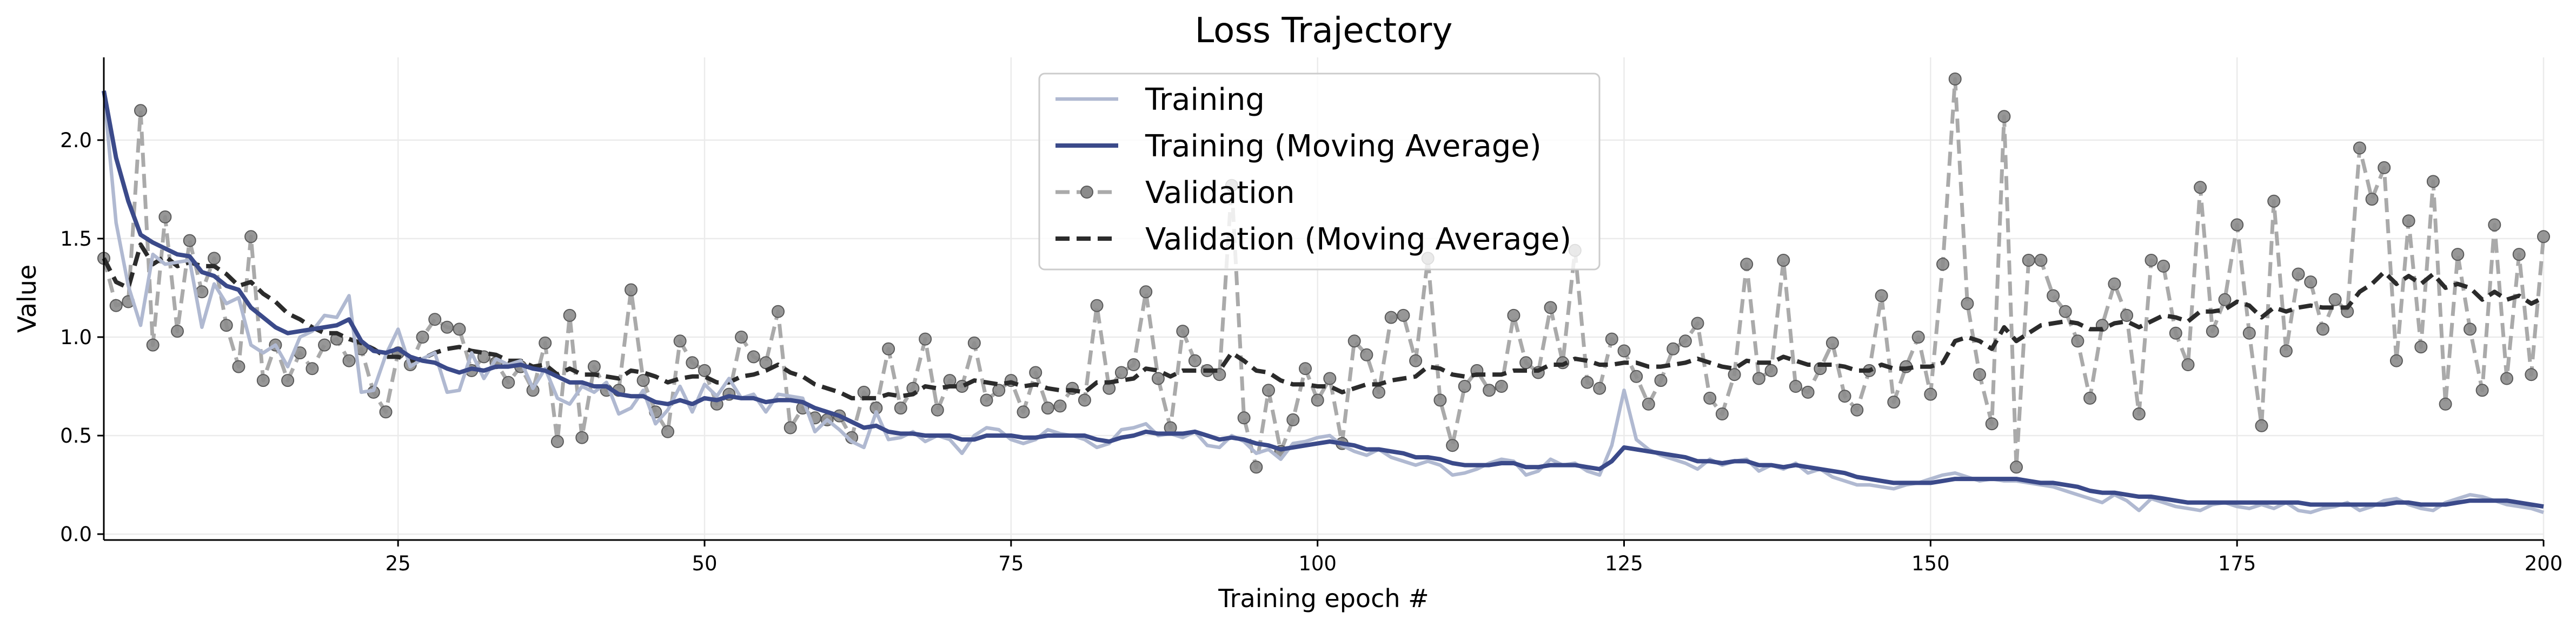 The height and width of the screenshot is (632, 2576). What do you see at coordinates (1324, 31) in the screenshot?
I see `chart-title: Loss Trajectory` at bounding box center [1324, 31].